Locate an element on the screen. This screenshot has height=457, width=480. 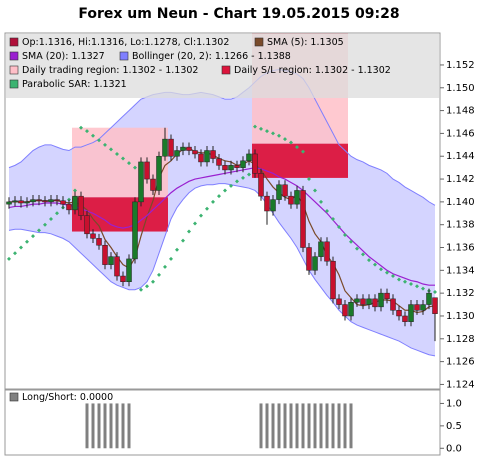
legend-label: Long/Short: 0.0000 is located at coordinates (67, 397).